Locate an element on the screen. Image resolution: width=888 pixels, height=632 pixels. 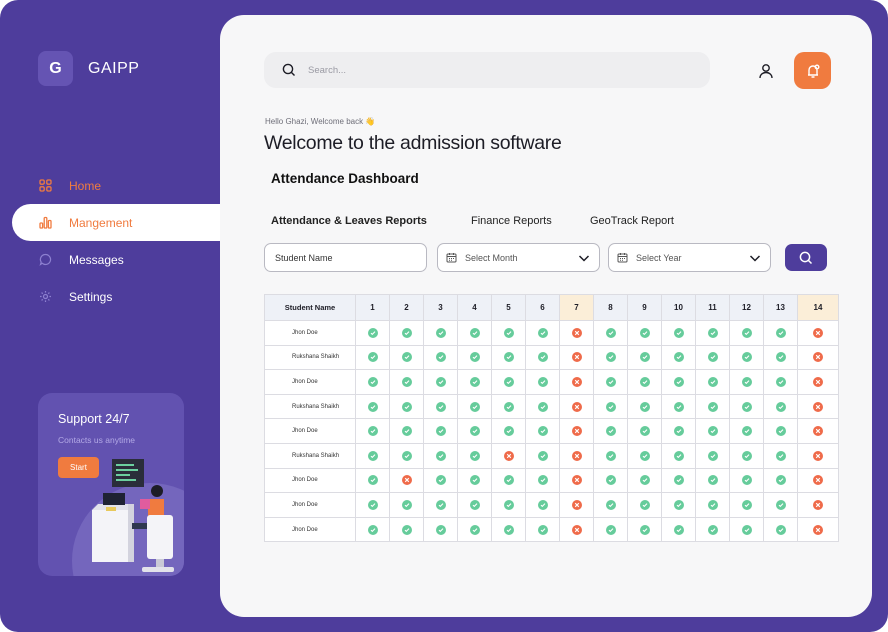
year-select: Select Year is located at coordinates (689, 257).